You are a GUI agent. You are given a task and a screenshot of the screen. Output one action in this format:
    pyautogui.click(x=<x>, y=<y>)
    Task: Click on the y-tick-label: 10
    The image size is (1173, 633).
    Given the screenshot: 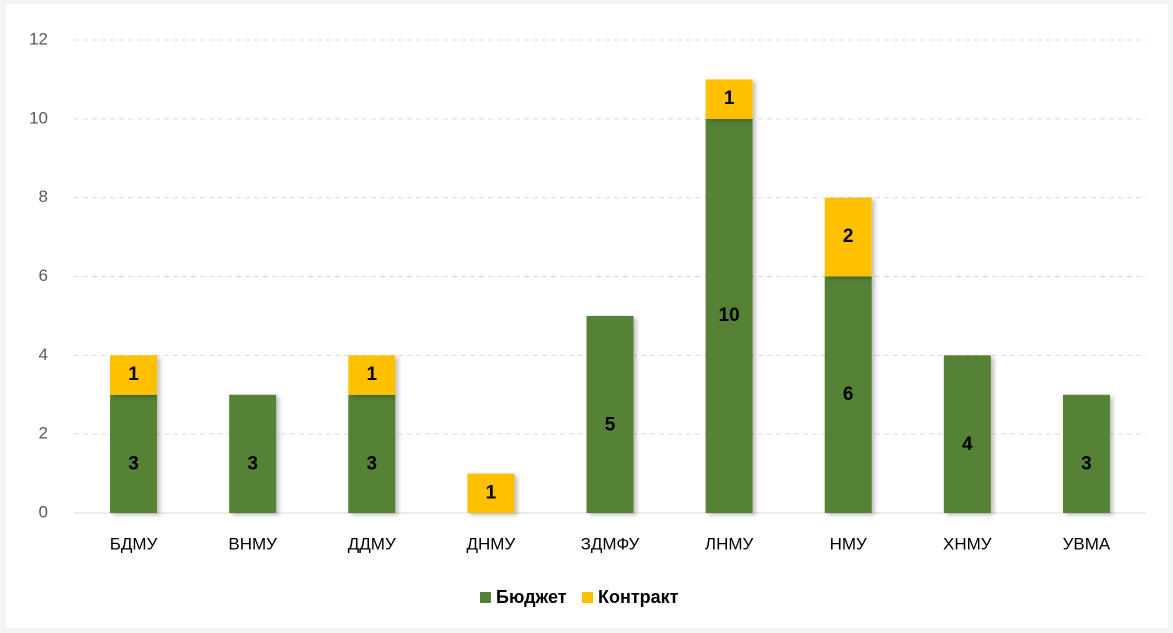 What is the action you would take?
    pyautogui.click(x=38, y=117)
    